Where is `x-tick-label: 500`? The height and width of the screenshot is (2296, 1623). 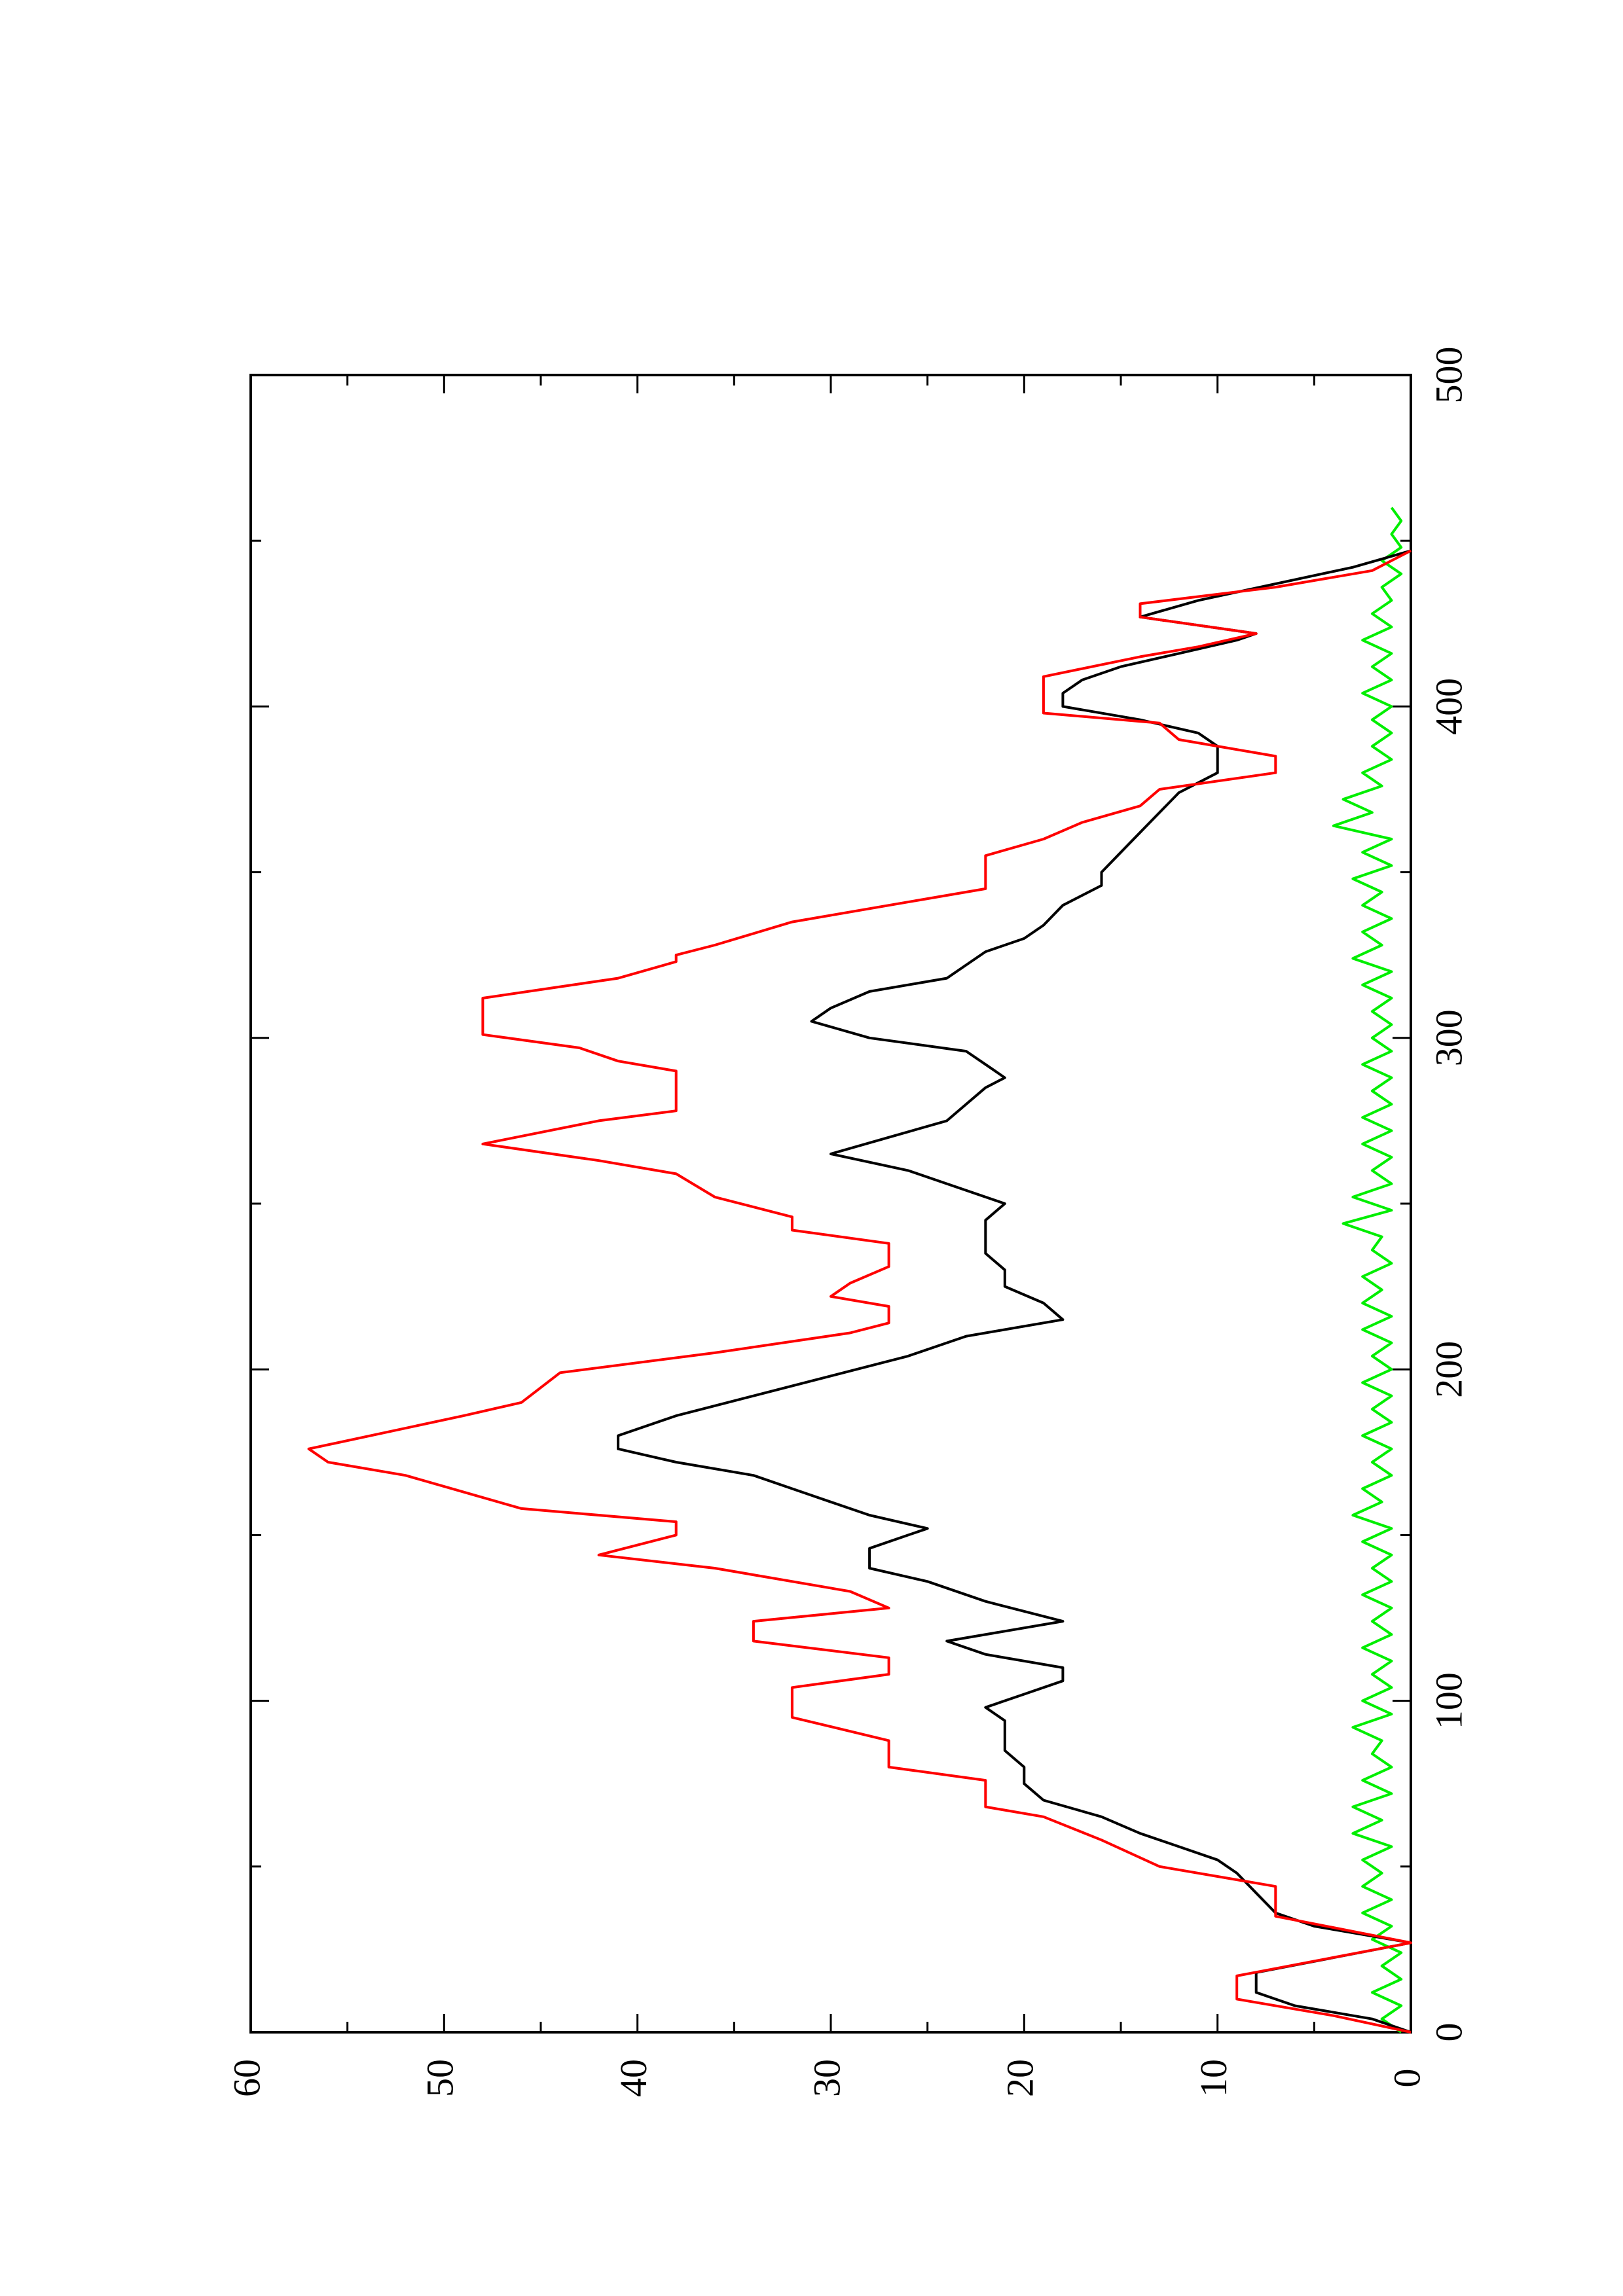
x-tick-label: 500 is located at coordinates (1448, 376).